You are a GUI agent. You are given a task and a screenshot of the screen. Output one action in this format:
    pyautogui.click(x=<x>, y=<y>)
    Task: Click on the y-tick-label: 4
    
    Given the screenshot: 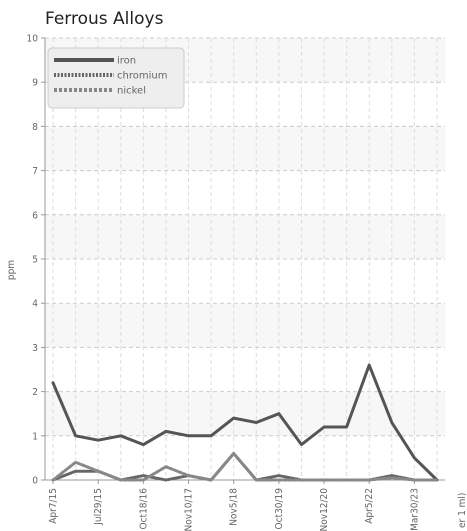 What is the action you would take?
    pyautogui.click(x=35, y=304)
    